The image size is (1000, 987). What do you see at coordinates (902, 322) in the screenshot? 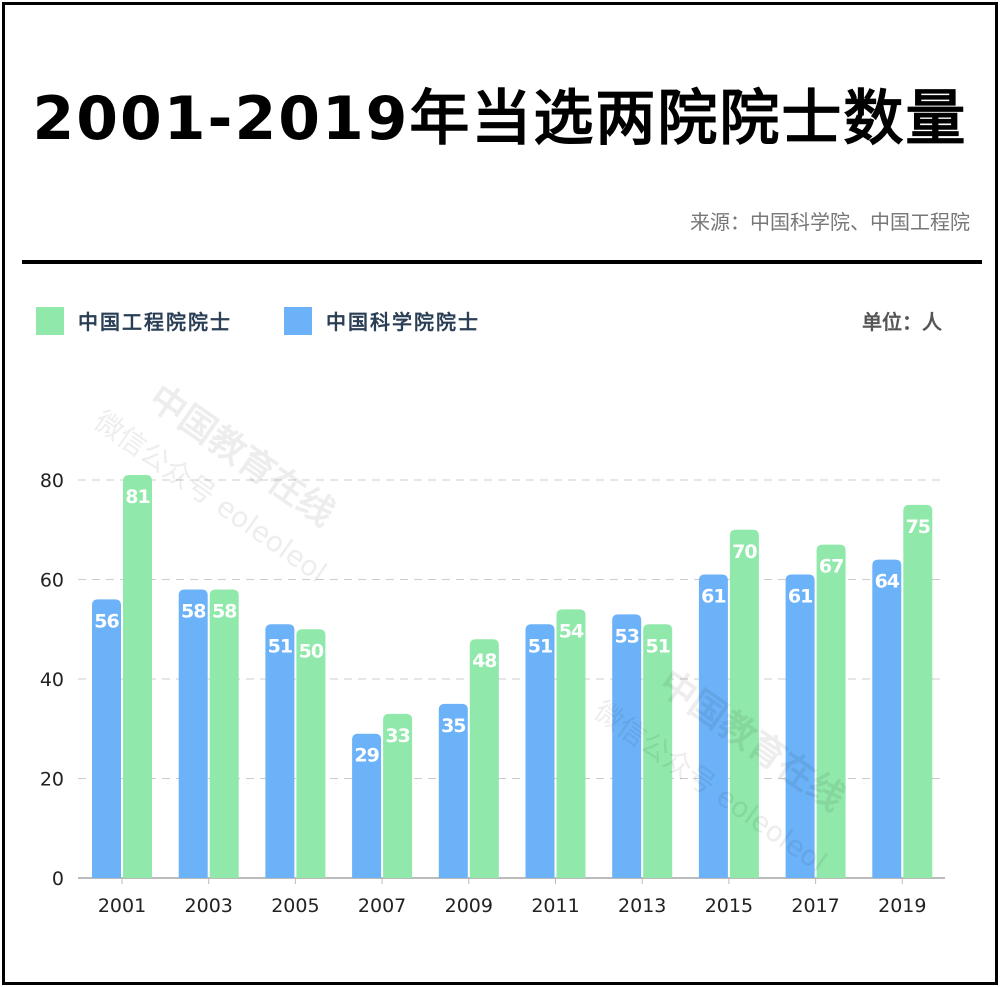
I see `unit-label: 单位：人` at bounding box center [902, 322].